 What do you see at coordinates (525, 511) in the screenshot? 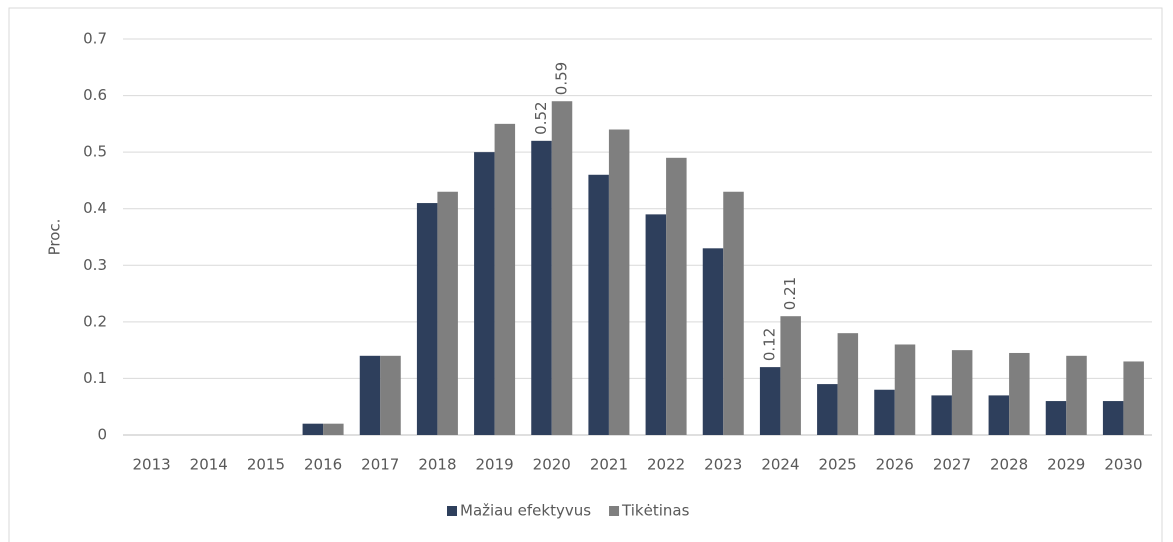
I see `legend-label: Mažiau efektyvus` at bounding box center [525, 511].